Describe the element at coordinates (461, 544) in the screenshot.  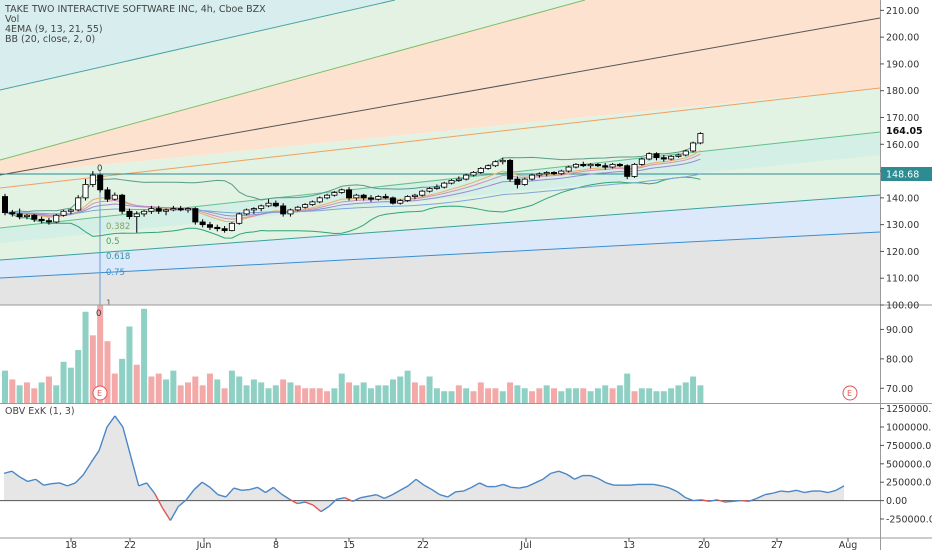
I see `time-axis: 18 22 Jun 8 15 22 Jul 13 20 27 Aug` at that location.